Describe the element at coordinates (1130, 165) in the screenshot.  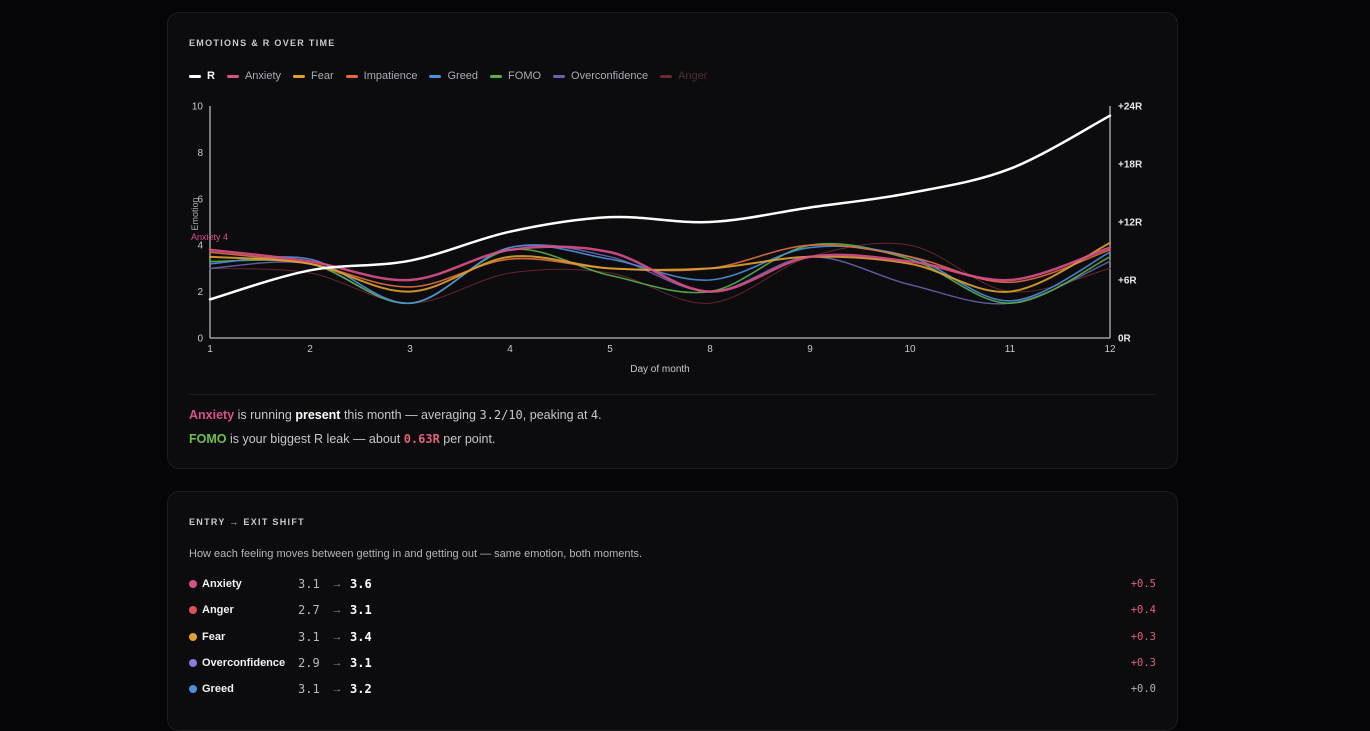
I see `y2-tick-label: +18R` at that location.